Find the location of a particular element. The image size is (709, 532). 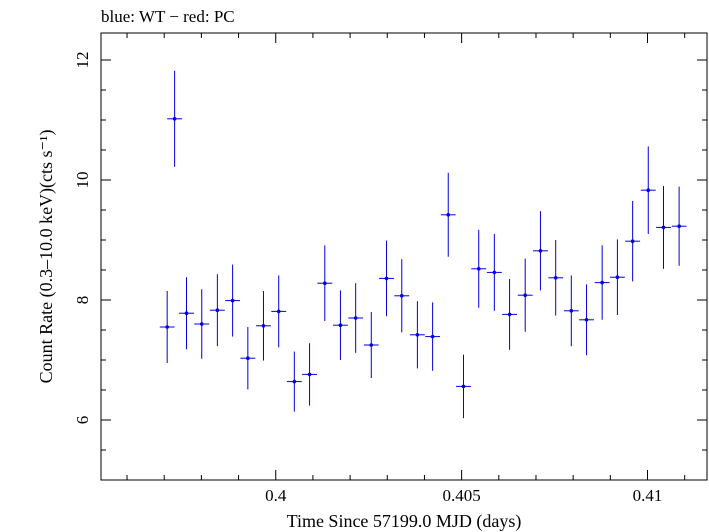

chart-title: blue: WT − red: PC is located at coordinates (168, 16).